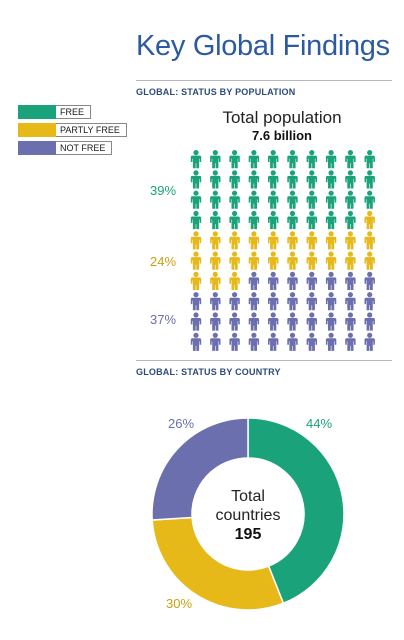 The height and width of the screenshot is (640, 404). I want to click on legend-label-partly-free: PARTLY FREE, so click(91, 130).